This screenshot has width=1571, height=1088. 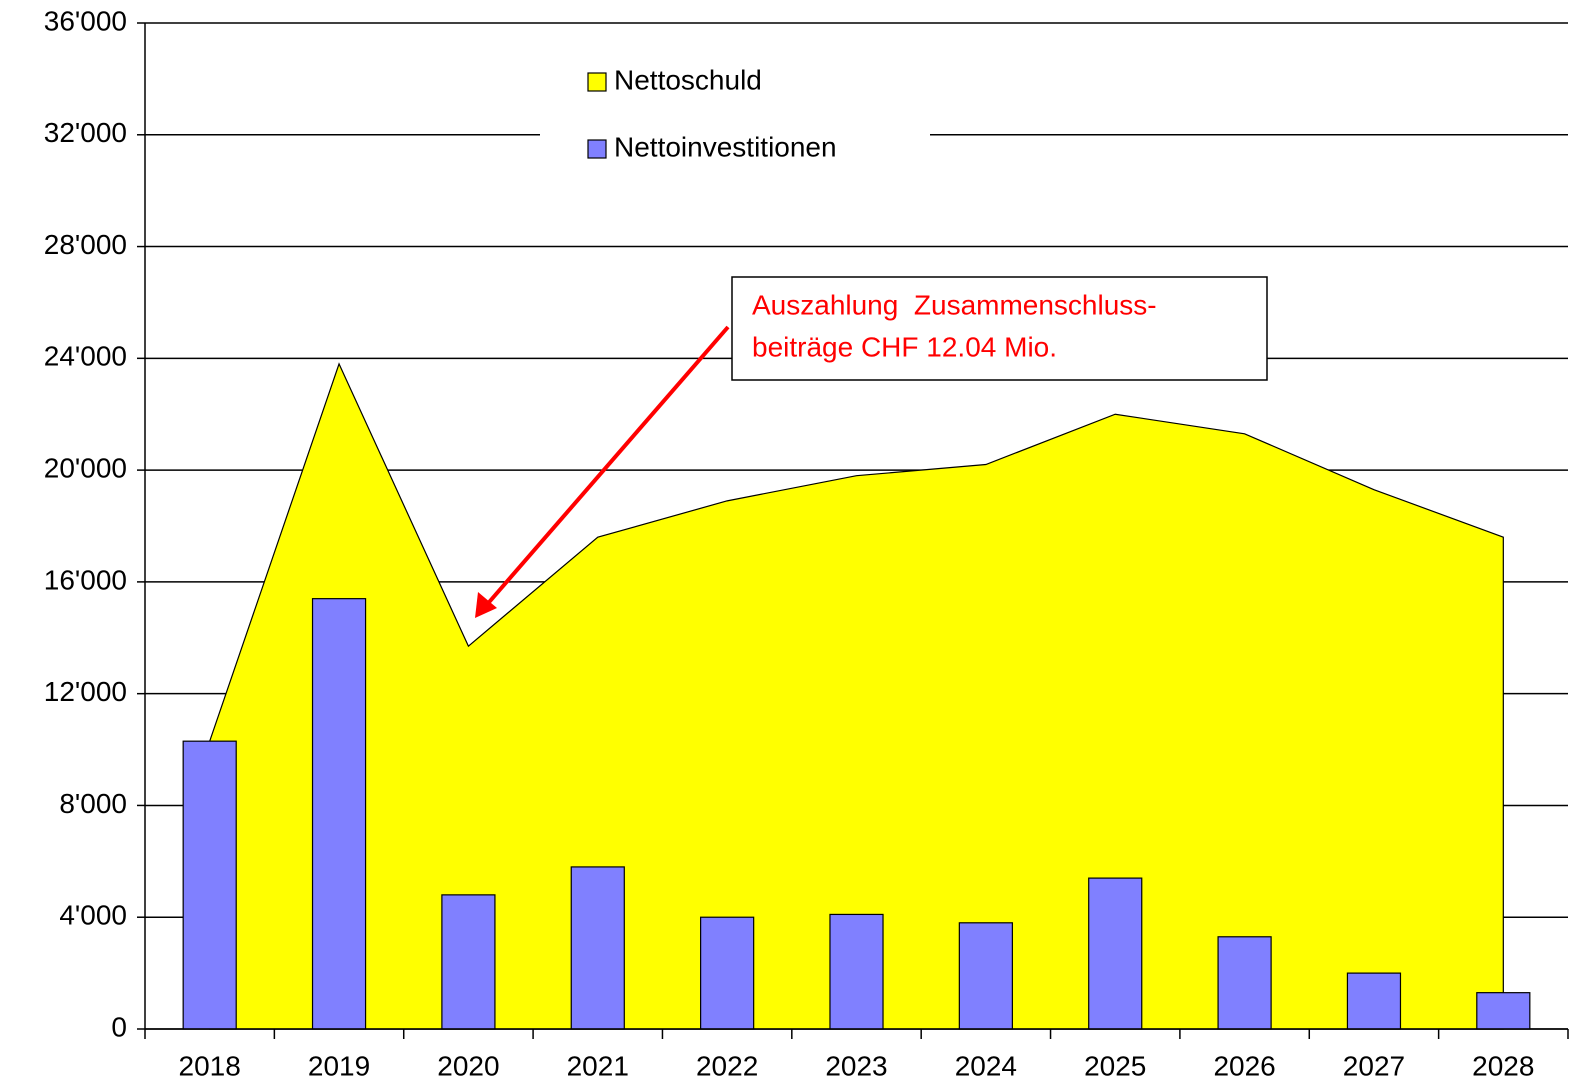 I want to click on x-tick-label: 2028, so click(x=1503, y=1065).